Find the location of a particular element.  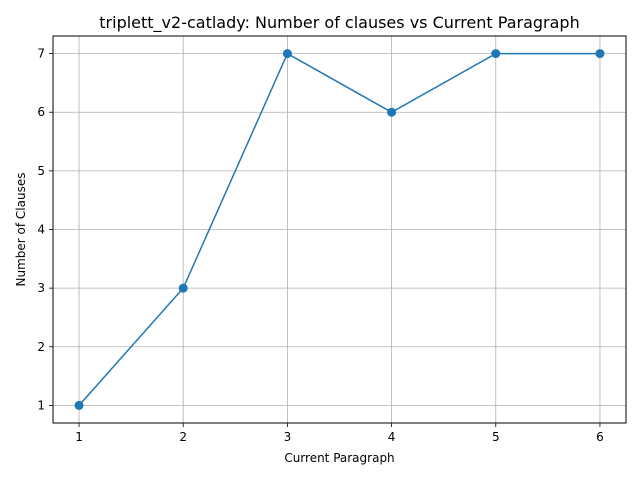

y-axis-ticks: 1 2 3 4 5 6 7 is located at coordinates (45, 229).